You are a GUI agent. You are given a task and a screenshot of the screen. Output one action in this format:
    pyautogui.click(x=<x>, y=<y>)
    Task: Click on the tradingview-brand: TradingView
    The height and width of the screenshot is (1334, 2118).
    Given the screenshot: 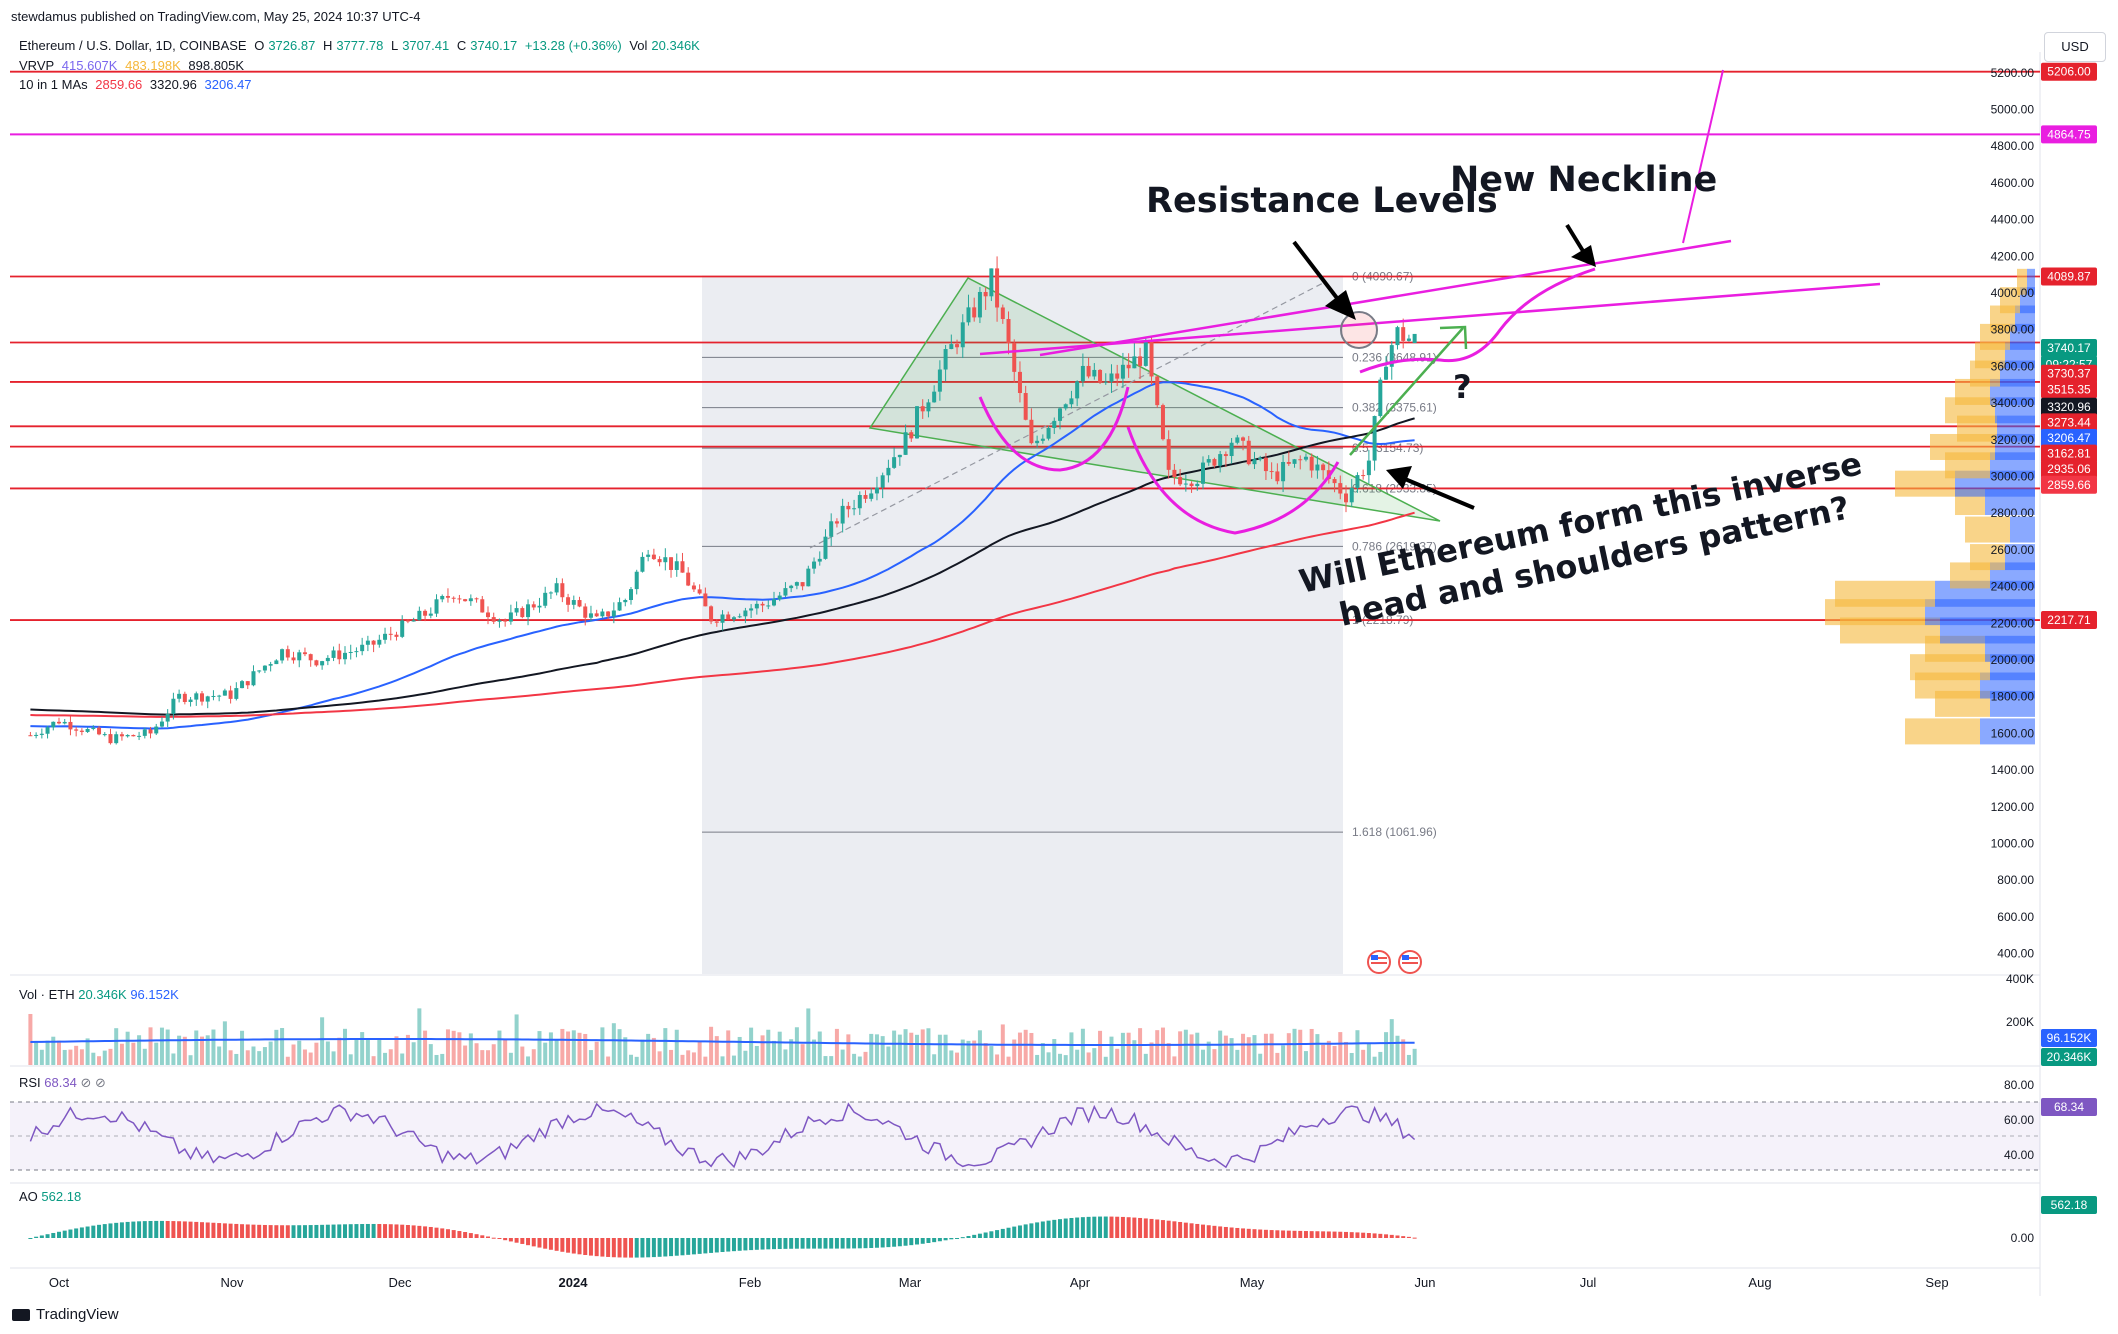 What is the action you would take?
    pyautogui.click(x=65, y=1314)
    